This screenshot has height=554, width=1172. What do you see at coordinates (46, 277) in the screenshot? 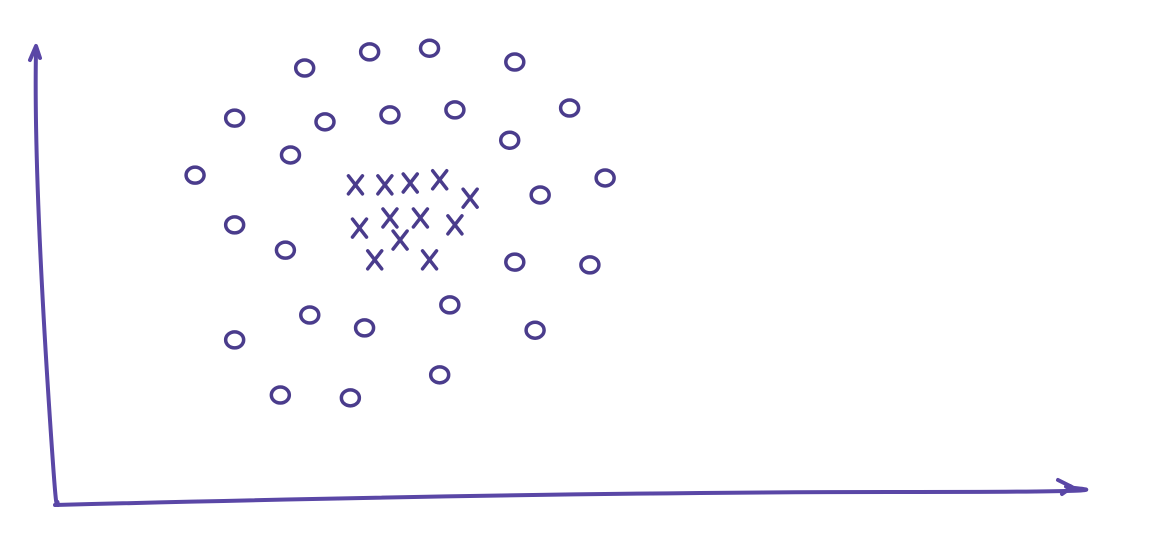
I see `y-axis` at bounding box center [46, 277].